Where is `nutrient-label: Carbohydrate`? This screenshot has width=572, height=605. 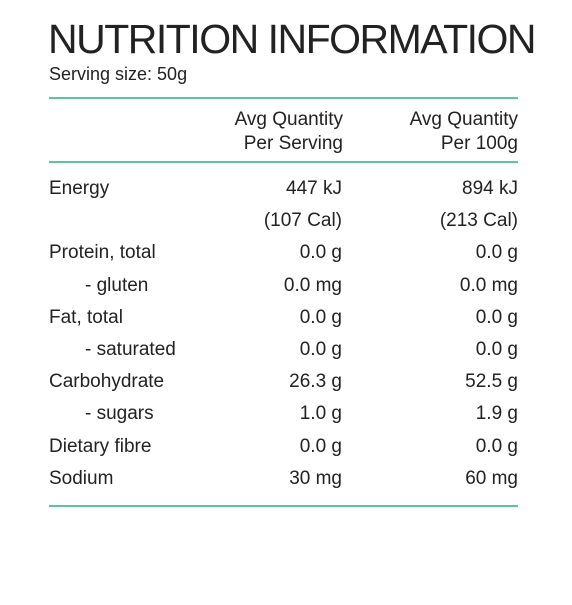 nutrient-label: Carbohydrate is located at coordinates (107, 382).